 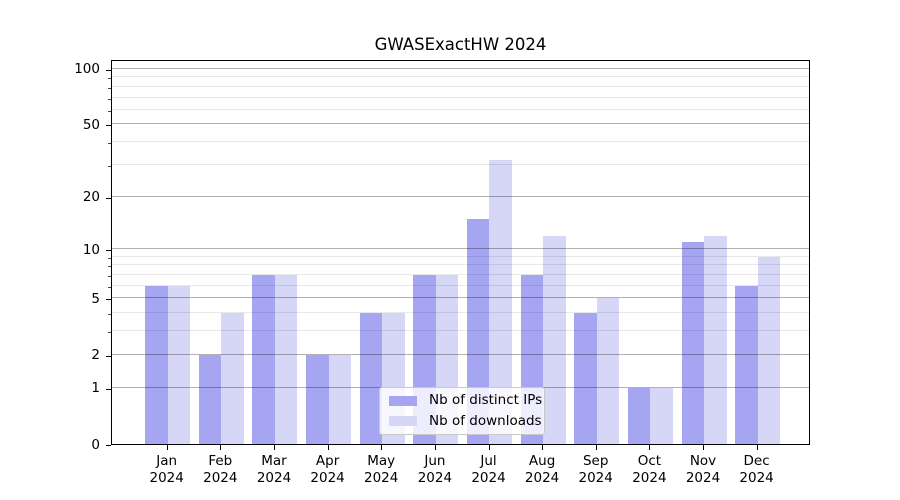 What do you see at coordinates (650, 447) in the screenshot?
I see `x-tick-oct-2024` at bounding box center [650, 447].